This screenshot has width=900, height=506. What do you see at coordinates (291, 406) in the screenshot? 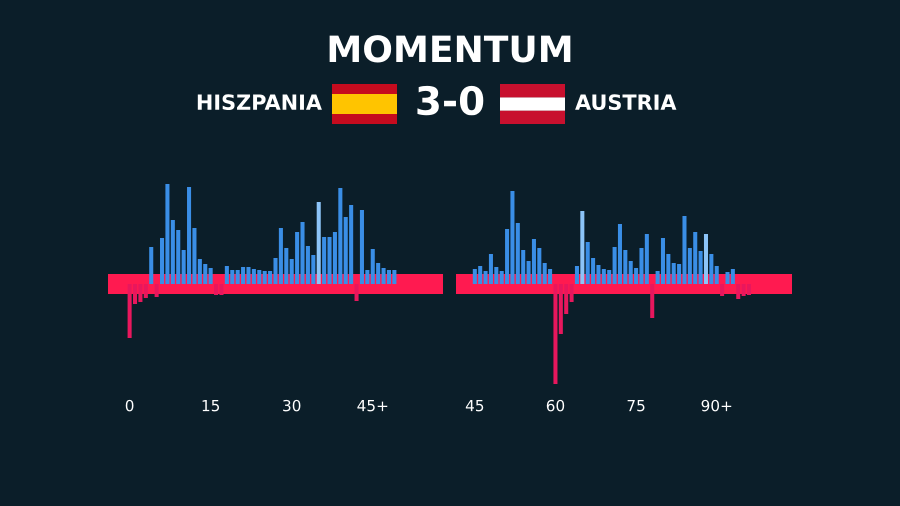
I see `x-tick-label: 30` at bounding box center [291, 406].